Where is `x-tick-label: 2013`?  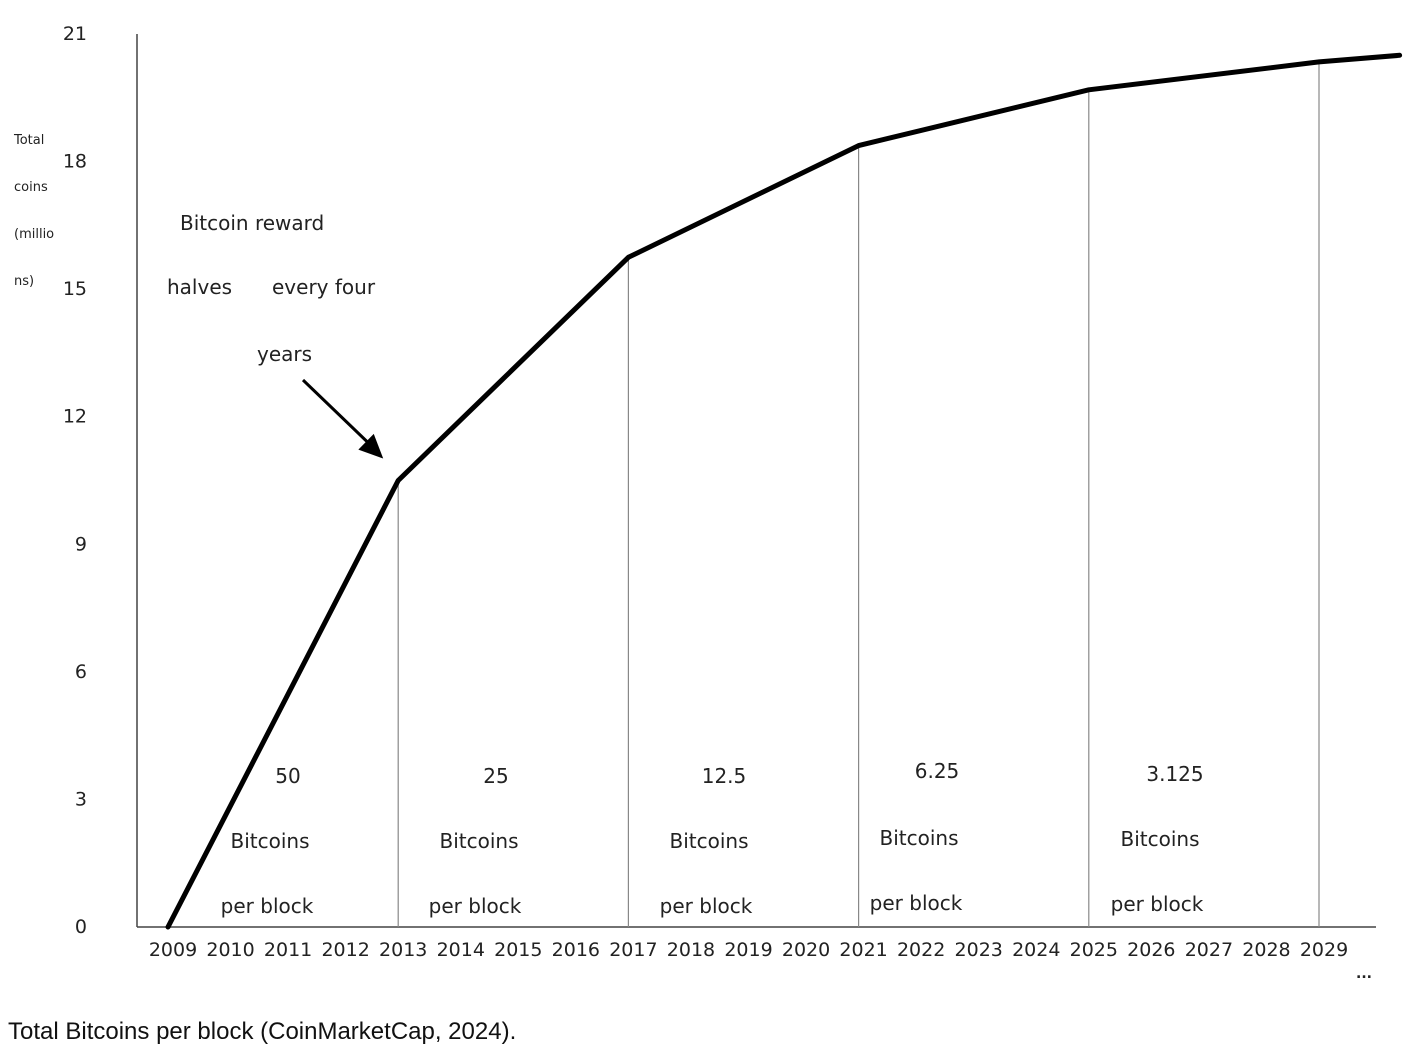 x-tick-label: 2013 is located at coordinates (403, 950).